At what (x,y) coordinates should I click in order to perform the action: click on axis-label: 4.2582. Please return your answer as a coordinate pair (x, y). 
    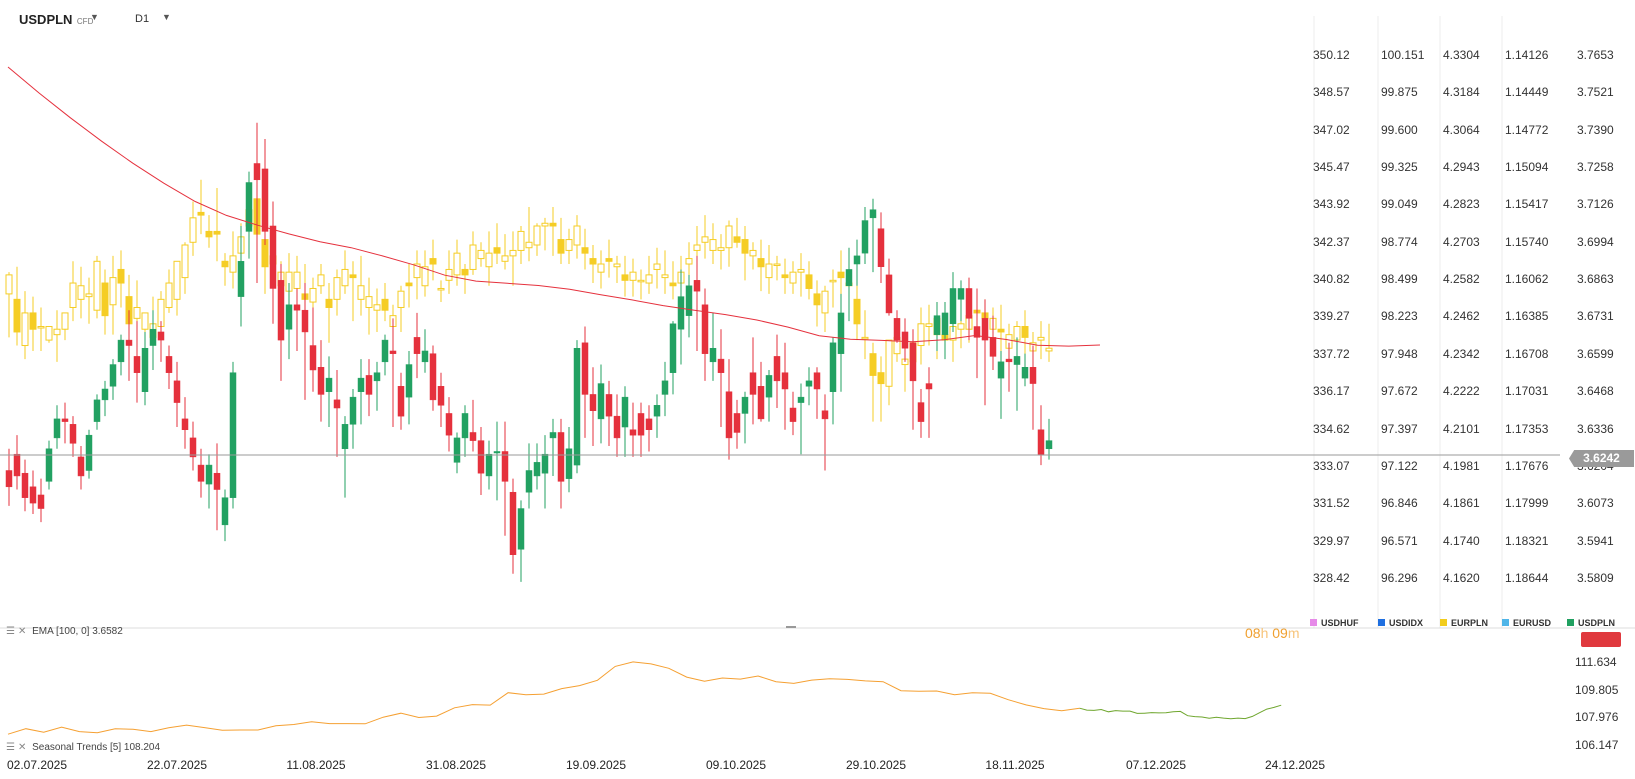
    Looking at the image, I should click on (1461, 279).